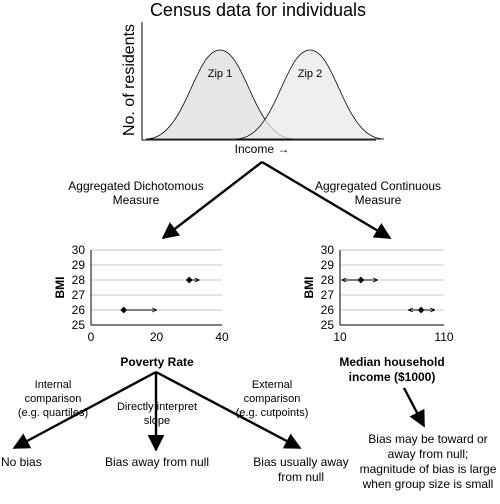  What do you see at coordinates (328, 265) in the screenshot?
I see `median-income-y-tick-label: 29` at bounding box center [328, 265].